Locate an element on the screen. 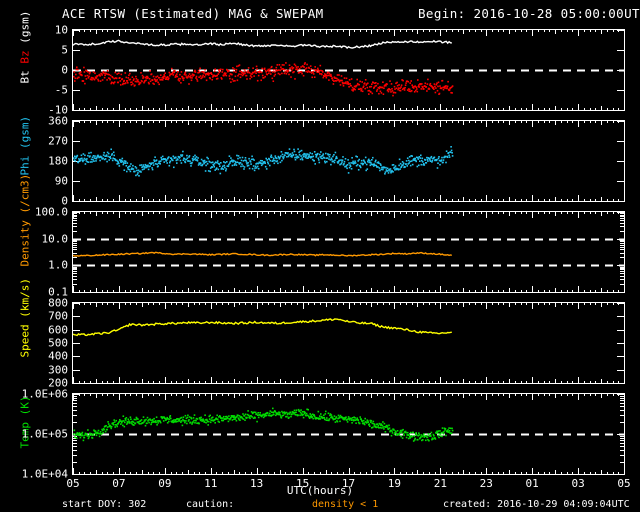 The image size is (640, 512). ytick-label: 700 is located at coordinates (58, 316).